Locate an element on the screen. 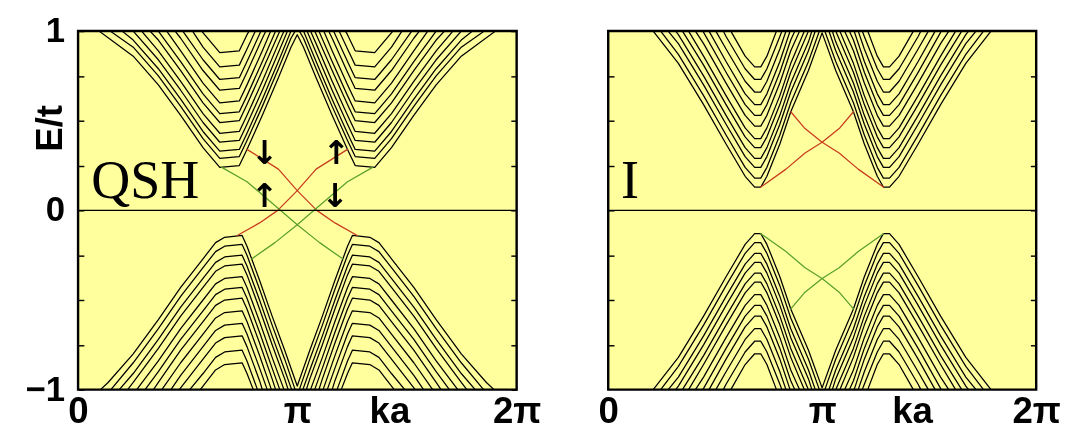 This screenshot has height=442, width=1068. annotation: I is located at coordinates (630, 180).